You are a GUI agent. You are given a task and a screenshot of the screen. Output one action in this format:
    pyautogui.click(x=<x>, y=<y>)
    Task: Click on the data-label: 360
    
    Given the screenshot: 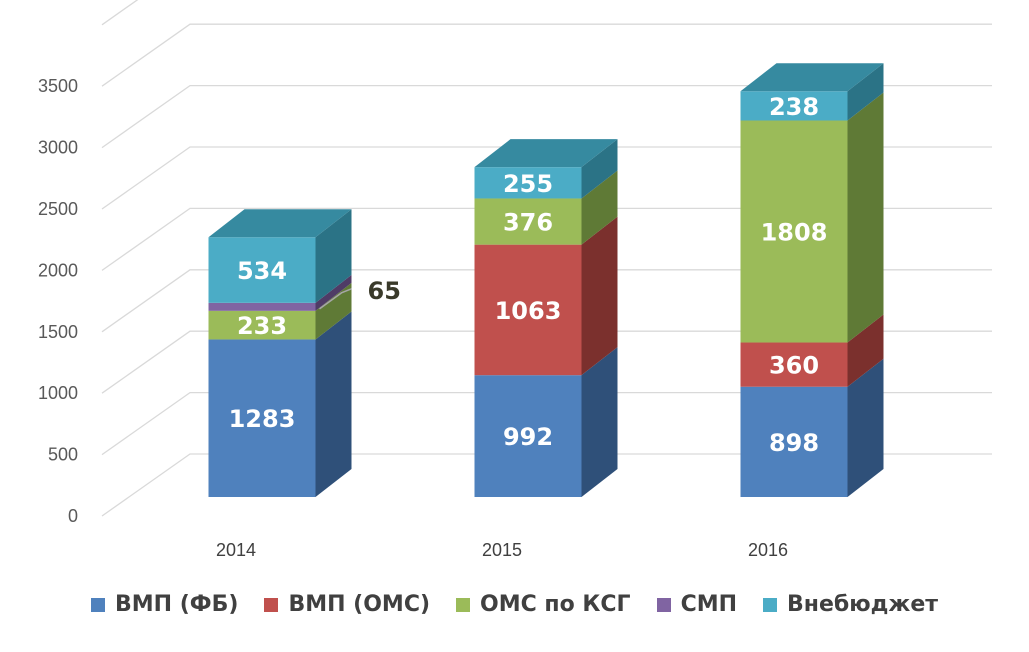 What is the action you would take?
    pyautogui.click(x=794, y=366)
    